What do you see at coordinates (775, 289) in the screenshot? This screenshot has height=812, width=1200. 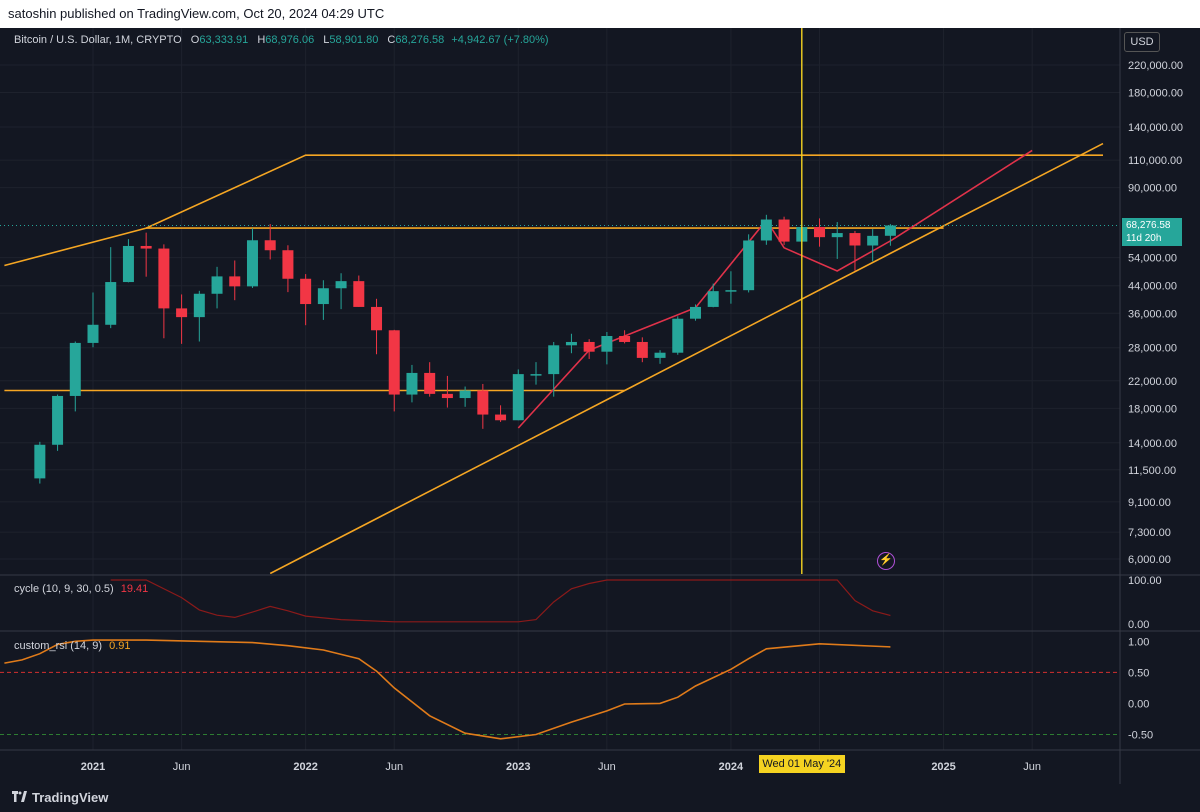 I see `trendline` at bounding box center [775, 289].